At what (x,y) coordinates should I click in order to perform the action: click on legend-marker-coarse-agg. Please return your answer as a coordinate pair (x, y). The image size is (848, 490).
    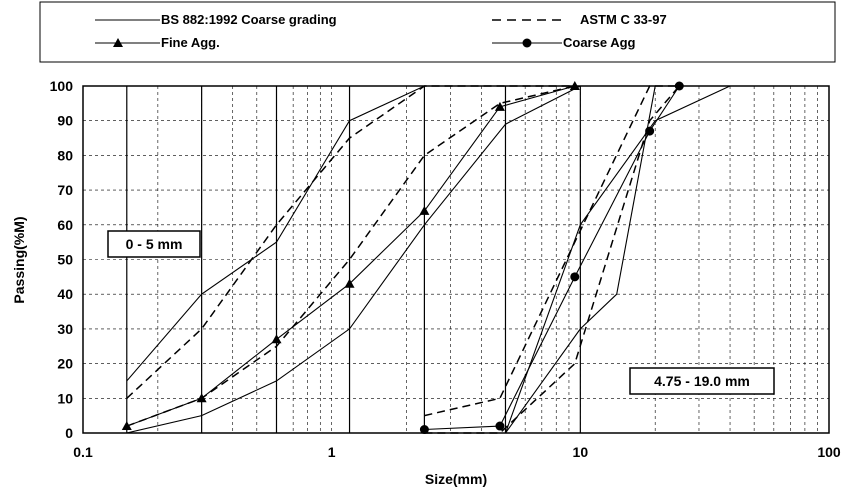
    Looking at the image, I should click on (527, 43).